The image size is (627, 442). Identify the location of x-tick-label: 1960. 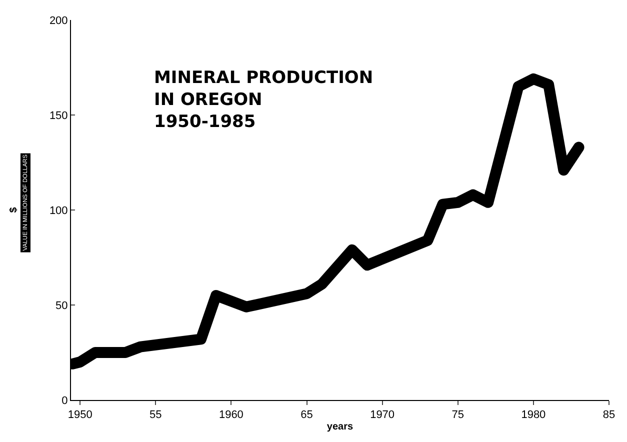
(231, 415).